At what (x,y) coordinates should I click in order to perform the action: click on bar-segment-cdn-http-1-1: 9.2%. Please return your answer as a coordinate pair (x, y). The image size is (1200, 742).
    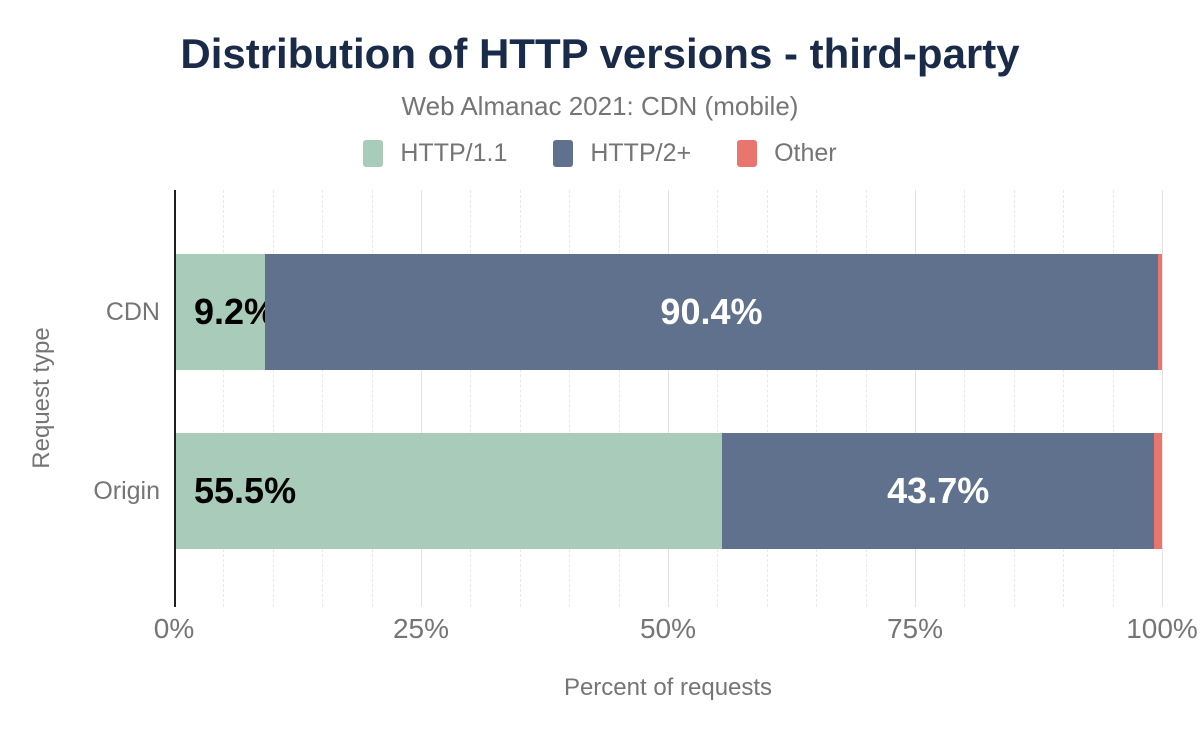
    Looking at the image, I should click on (225, 312).